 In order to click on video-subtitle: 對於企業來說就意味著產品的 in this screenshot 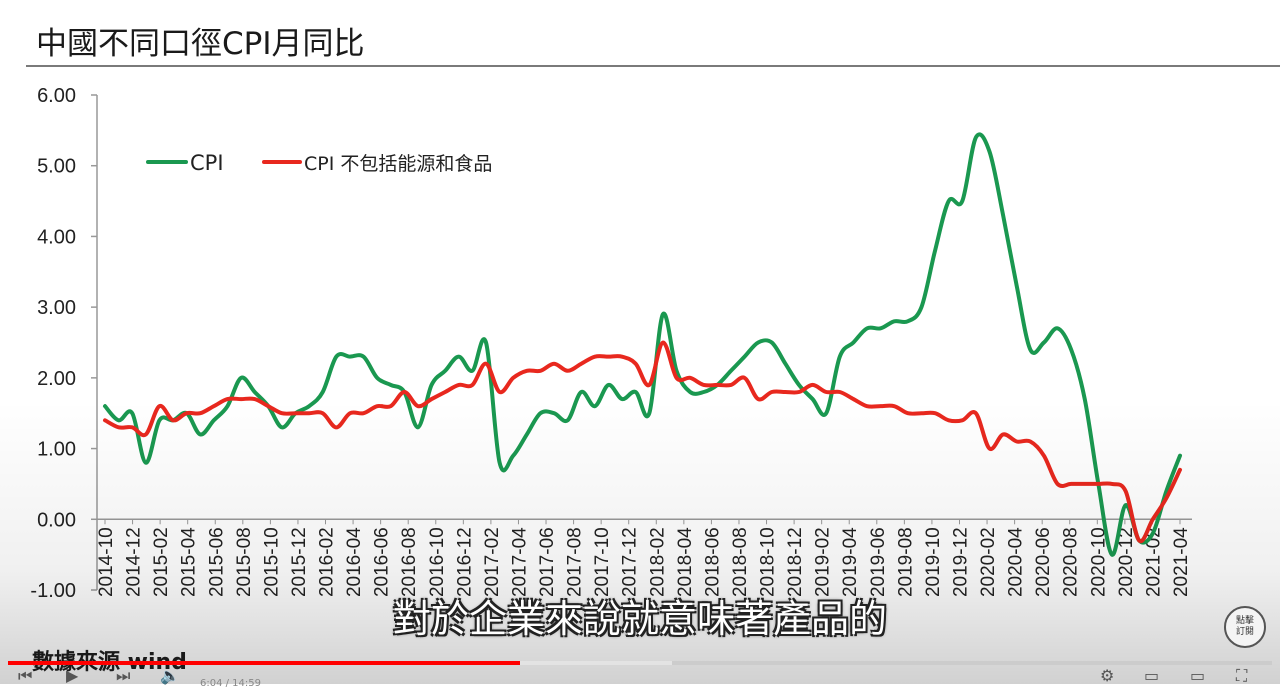, I will do `click(639, 619)`.